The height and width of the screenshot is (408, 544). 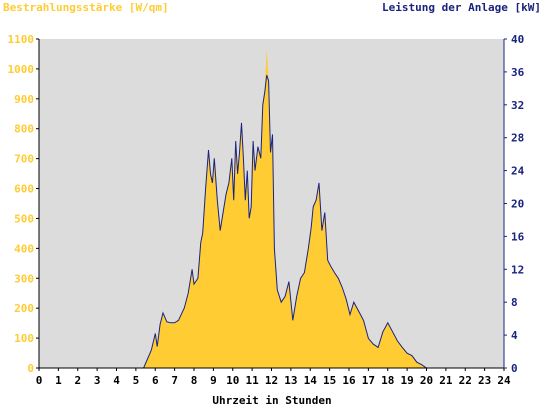 What do you see at coordinates (461, 7) in the screenshot?
I see `right-axis-title: Leistung der Anlage [kW]` at bounding box center [461, 7].